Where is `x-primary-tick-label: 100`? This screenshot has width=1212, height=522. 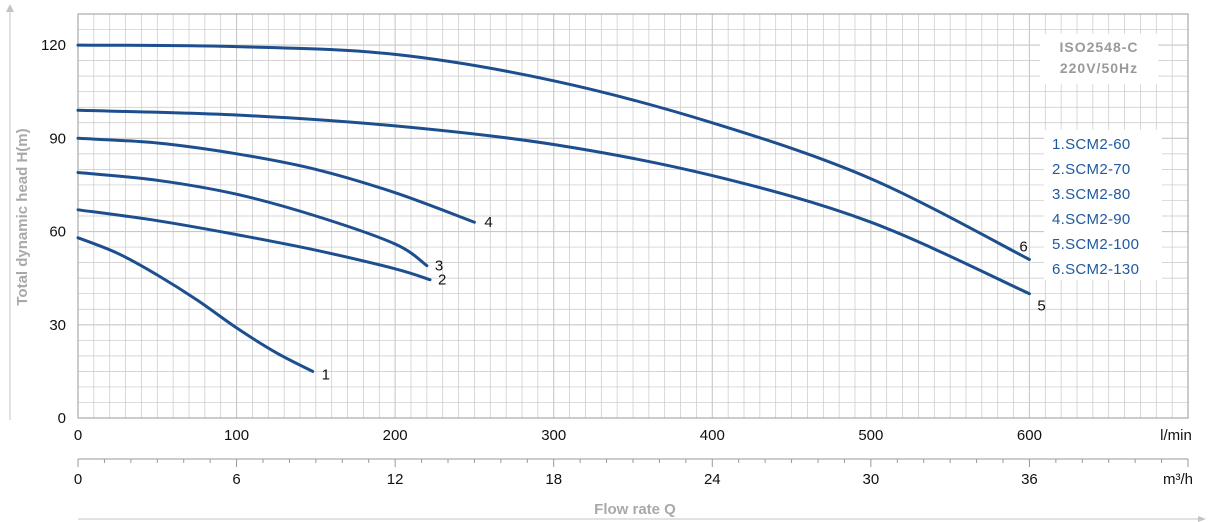 x-primary-tick-label: 100 is located at coordinates (236, 435).